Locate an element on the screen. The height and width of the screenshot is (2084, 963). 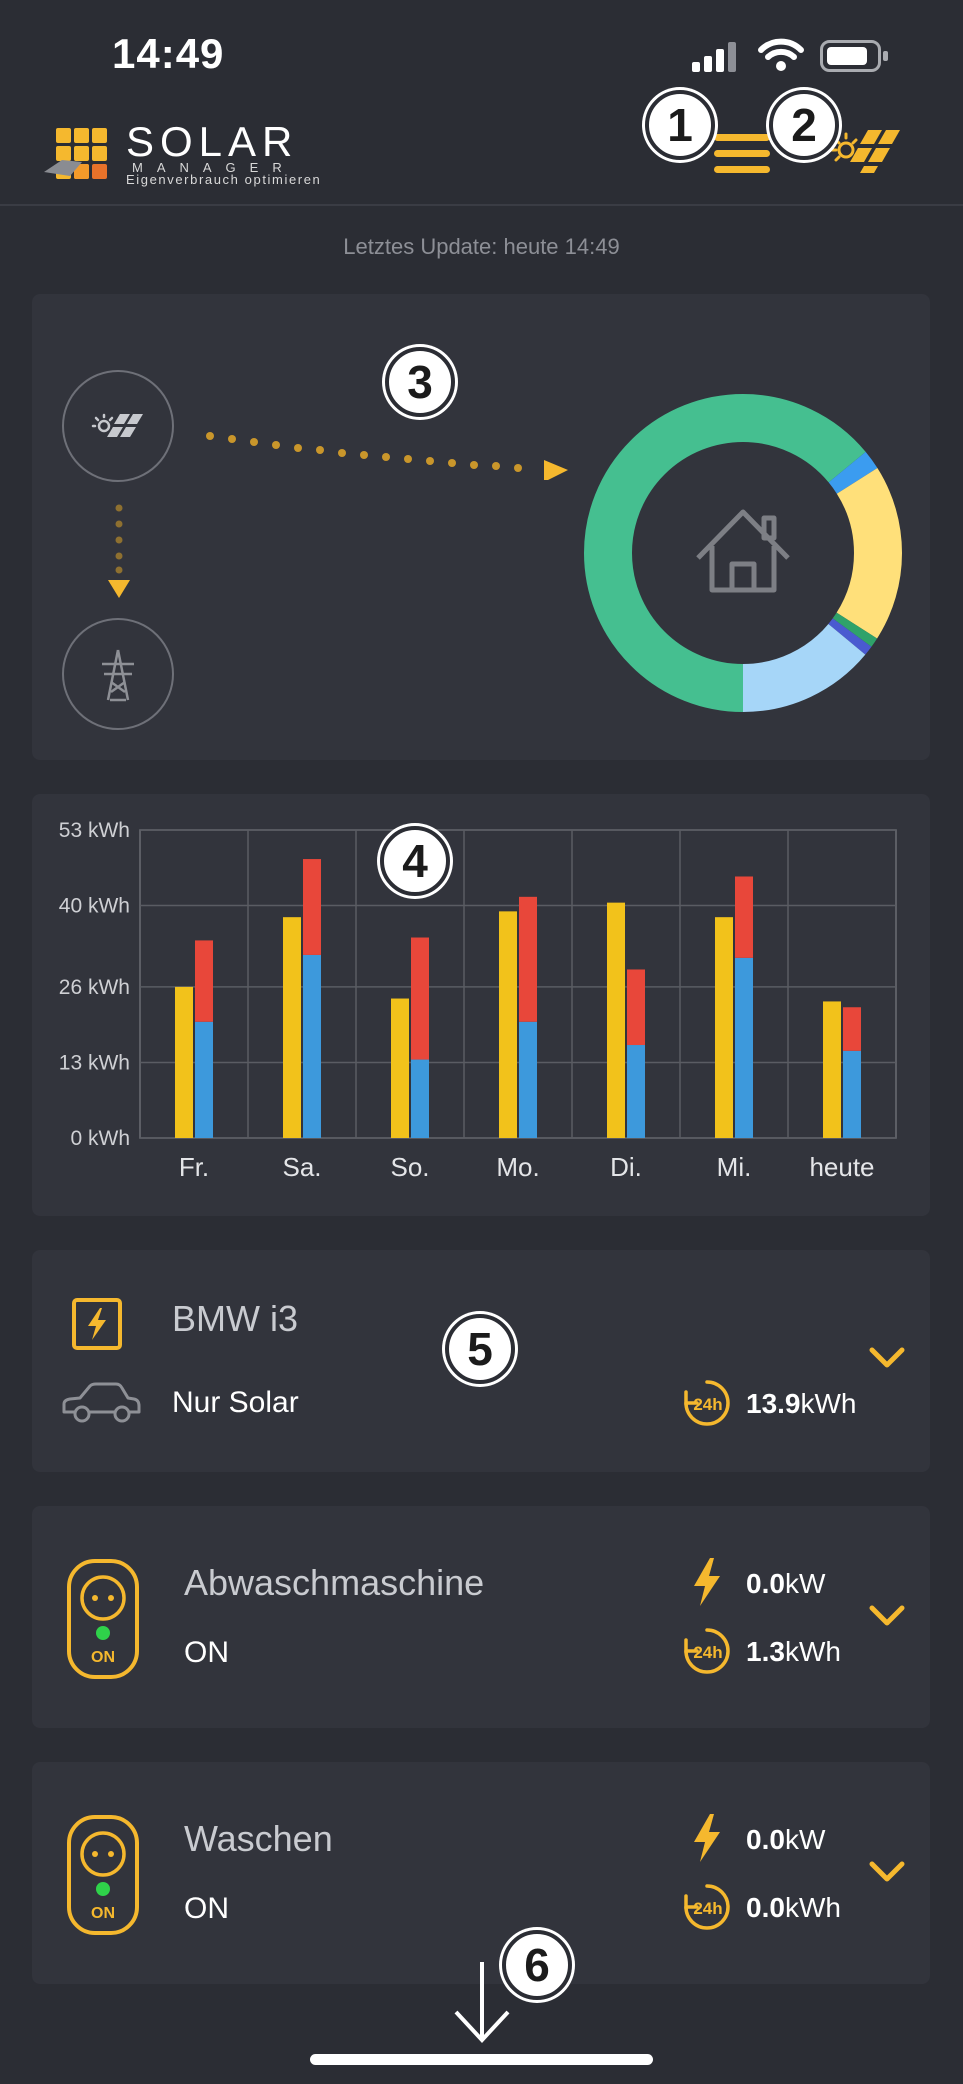
solar-panel-icon is located at coordinates (117, 425).